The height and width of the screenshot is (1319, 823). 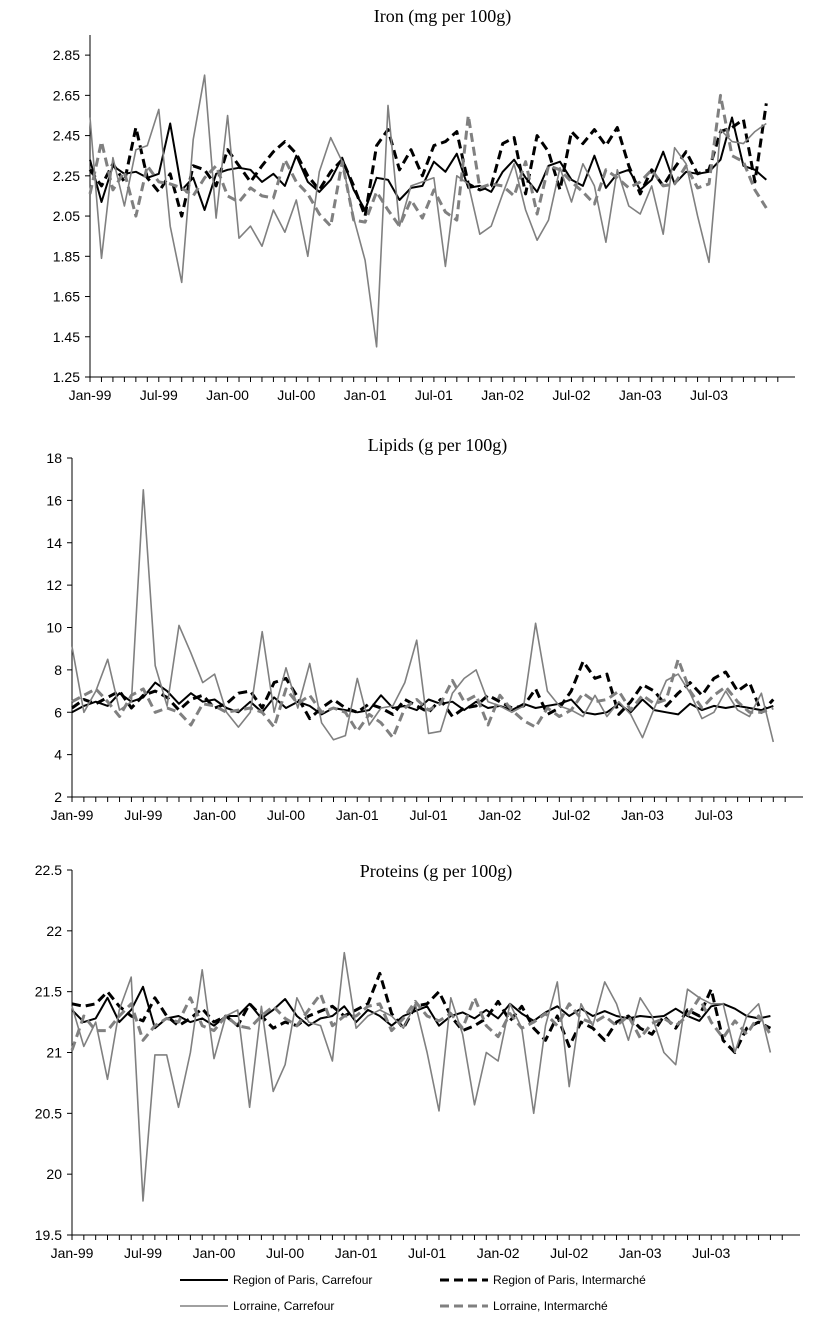 What do you see at coordinates (54, 458) in the screenshot?
I see `y-tick-label: 18` at bounding box center [54, 458].